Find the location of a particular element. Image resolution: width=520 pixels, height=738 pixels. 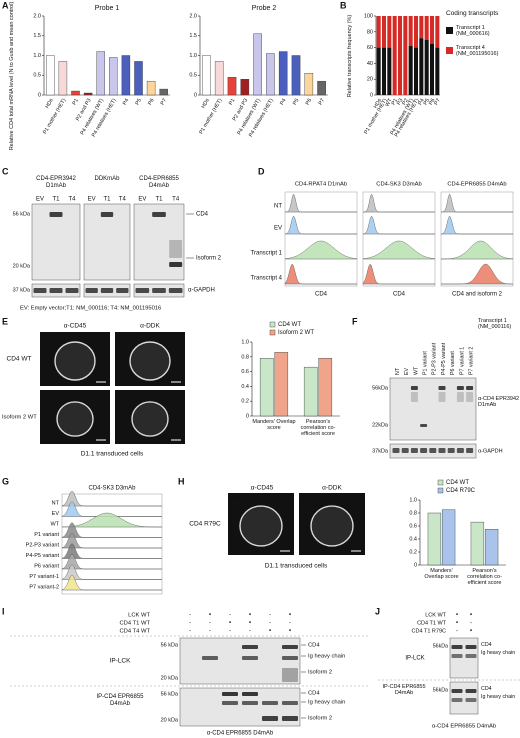

y-tick-label: 100 is located at coordinates (368, 16).